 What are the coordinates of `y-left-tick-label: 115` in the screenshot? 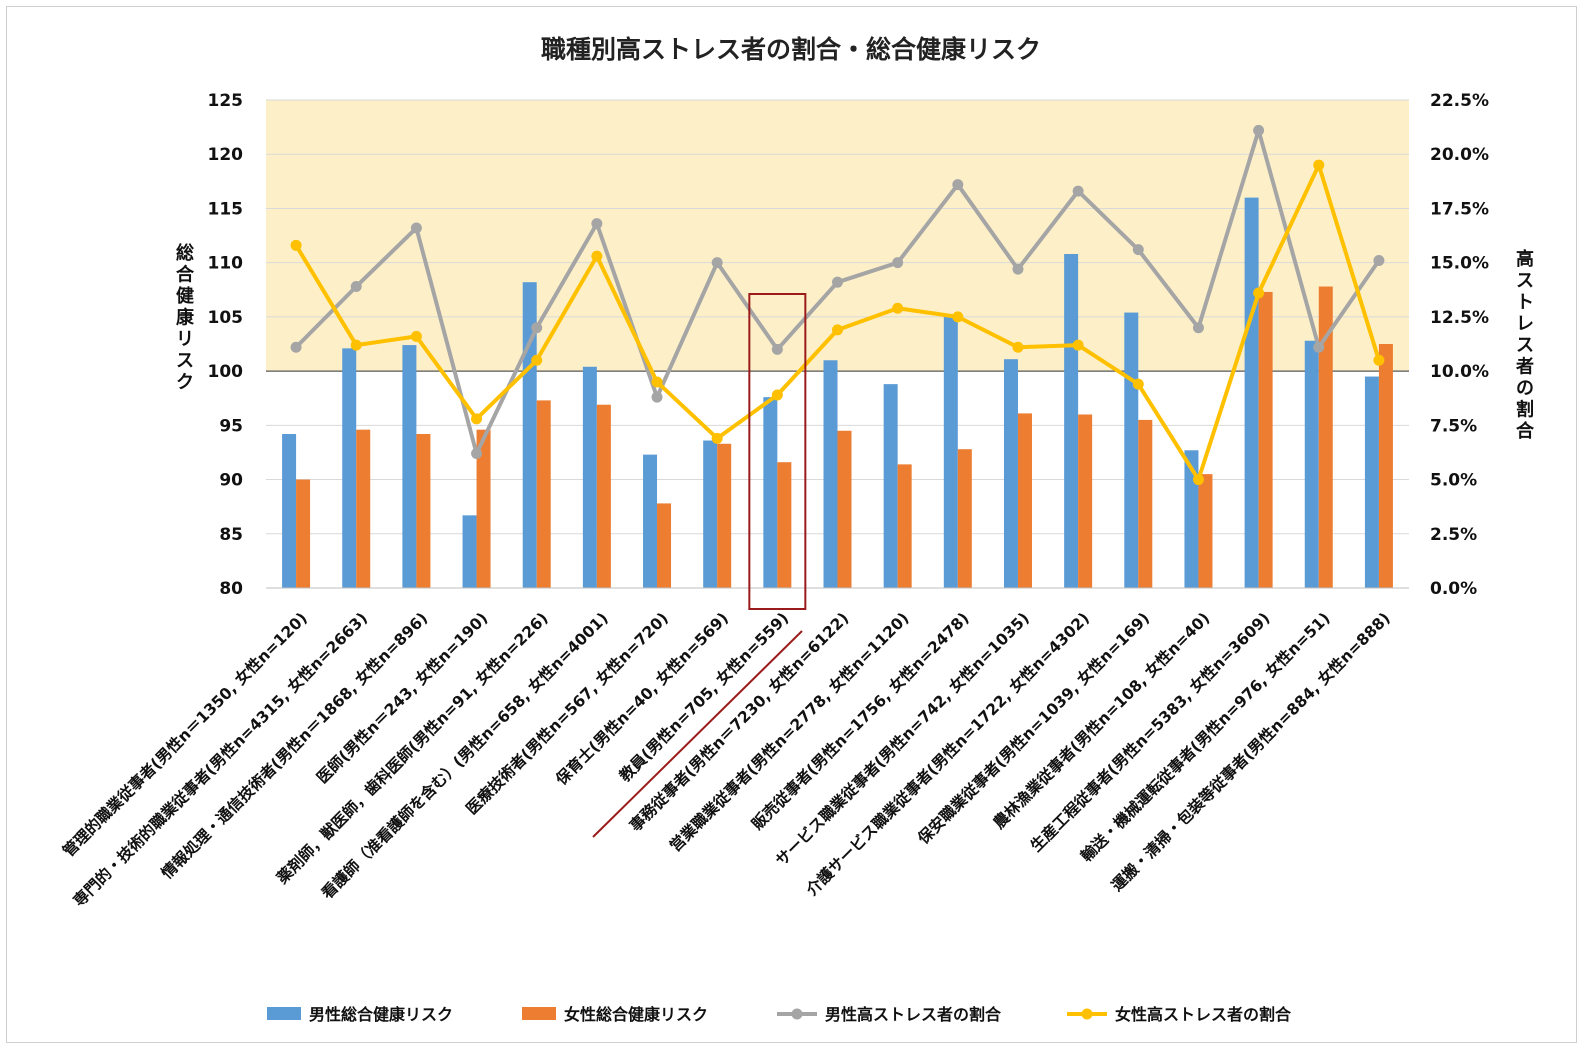 It's located at (226, 209).